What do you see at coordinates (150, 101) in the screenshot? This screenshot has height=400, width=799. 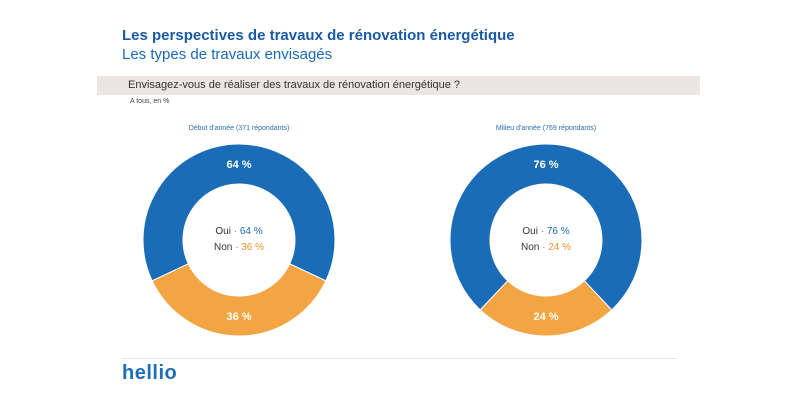 I see `base-note: A tous, en %` at bounding box center [150, 101].